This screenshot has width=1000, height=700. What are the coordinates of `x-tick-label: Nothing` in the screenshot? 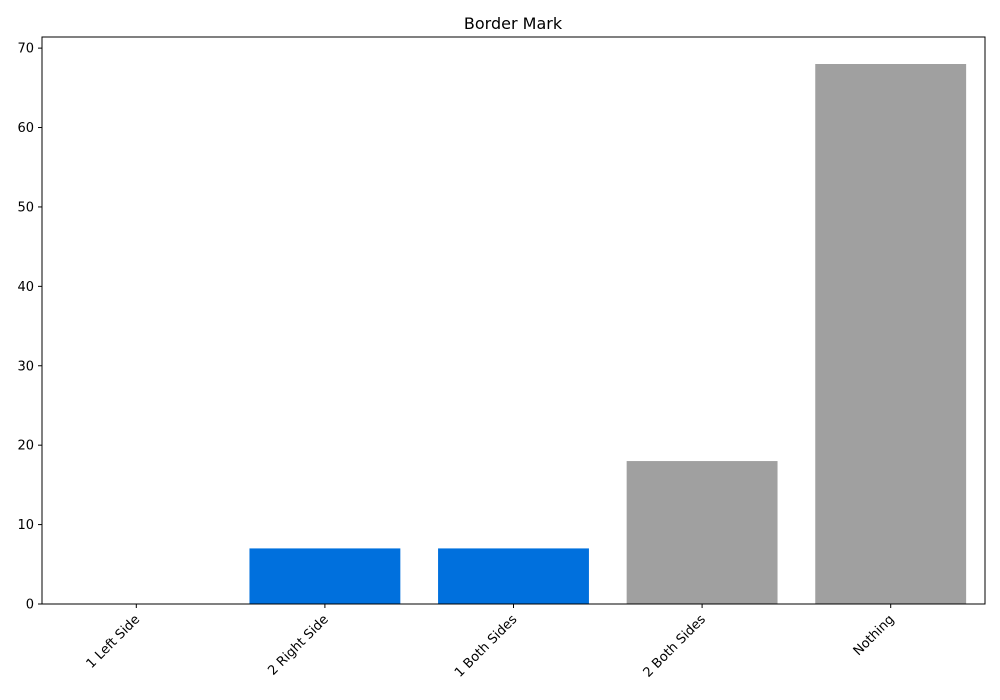 It's located at (874, 635).